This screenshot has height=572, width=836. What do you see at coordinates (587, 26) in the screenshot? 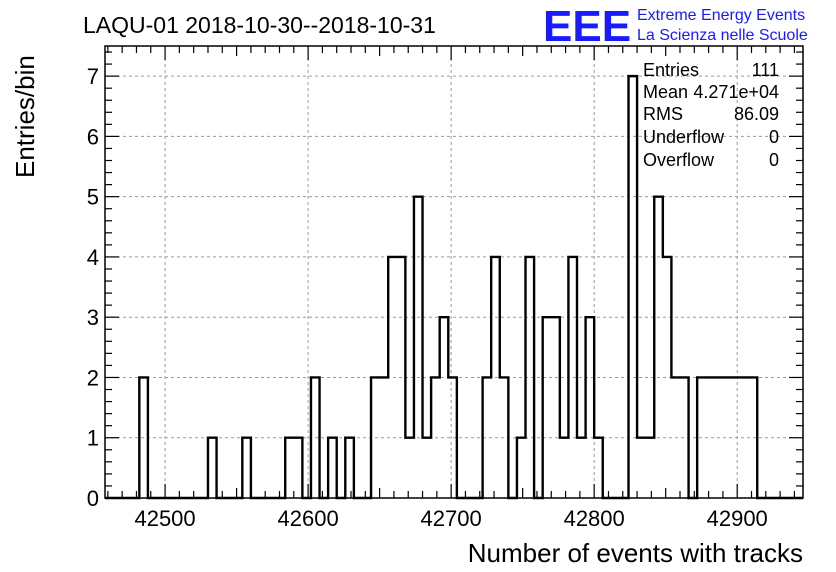
I see `logo-mark: EEE` at bounding box center [587, 26].